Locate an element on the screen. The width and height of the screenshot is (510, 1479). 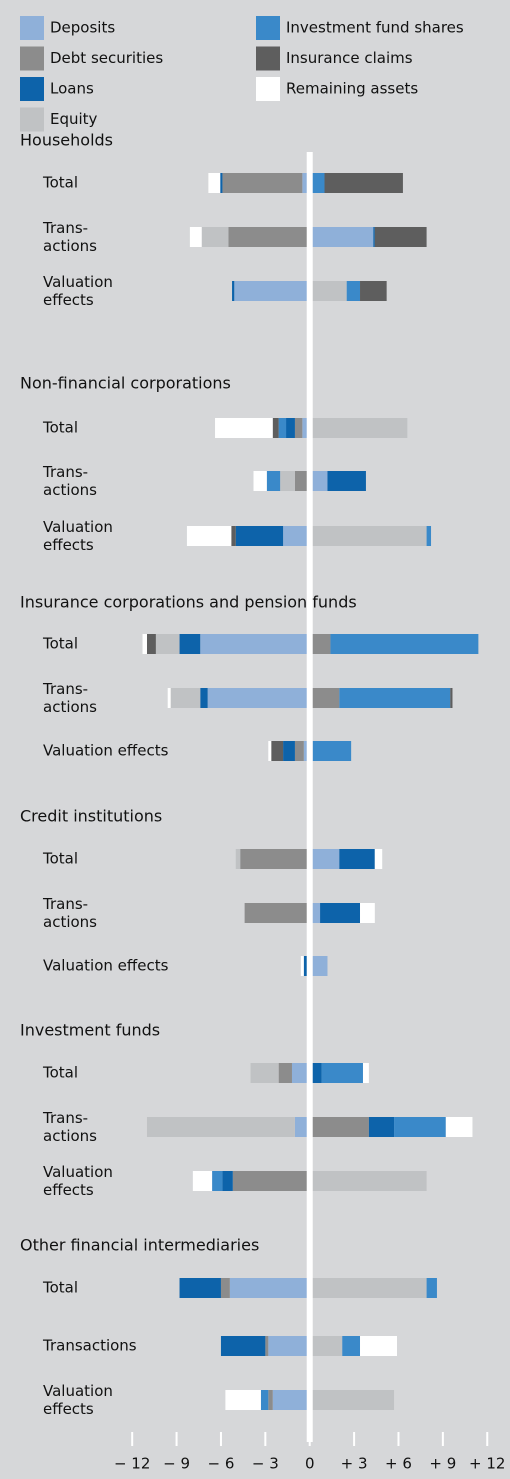
x-tick-label: + 6 is located at coordinates (398, 1464).